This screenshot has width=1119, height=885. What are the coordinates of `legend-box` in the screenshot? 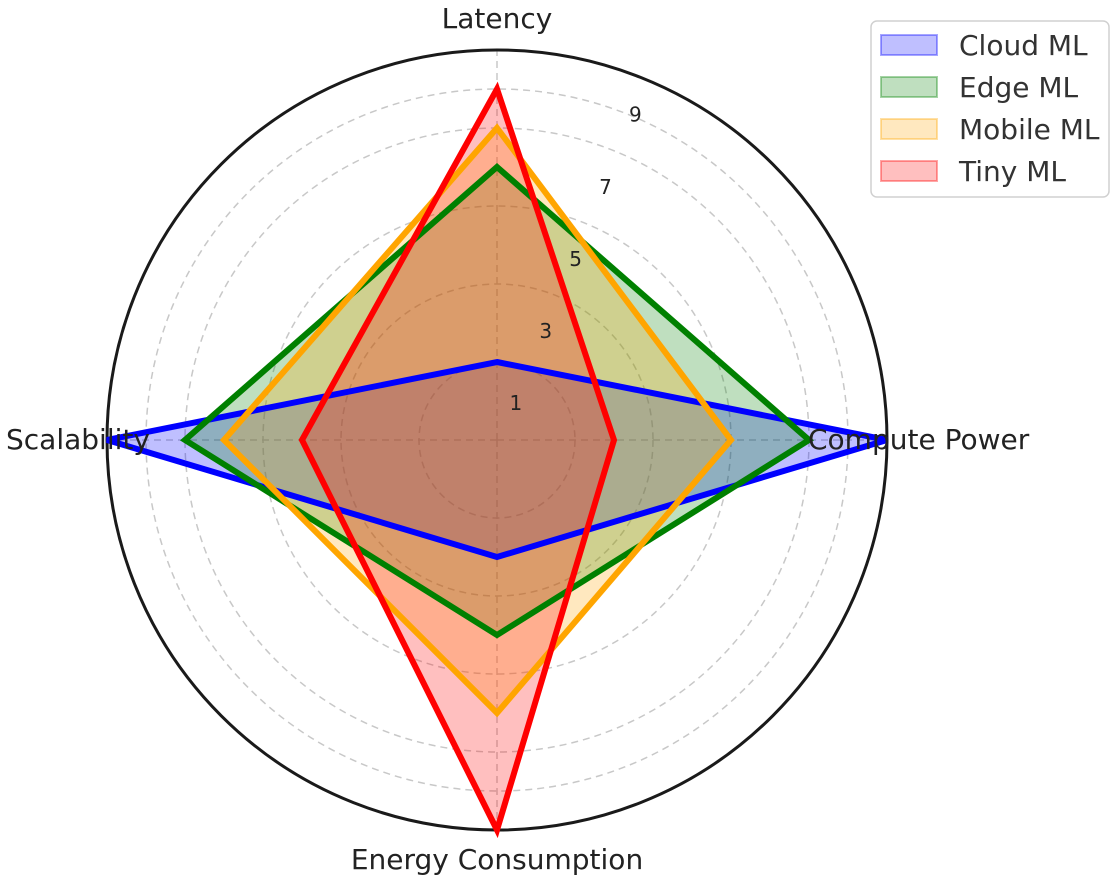 It's located at (990, 109).